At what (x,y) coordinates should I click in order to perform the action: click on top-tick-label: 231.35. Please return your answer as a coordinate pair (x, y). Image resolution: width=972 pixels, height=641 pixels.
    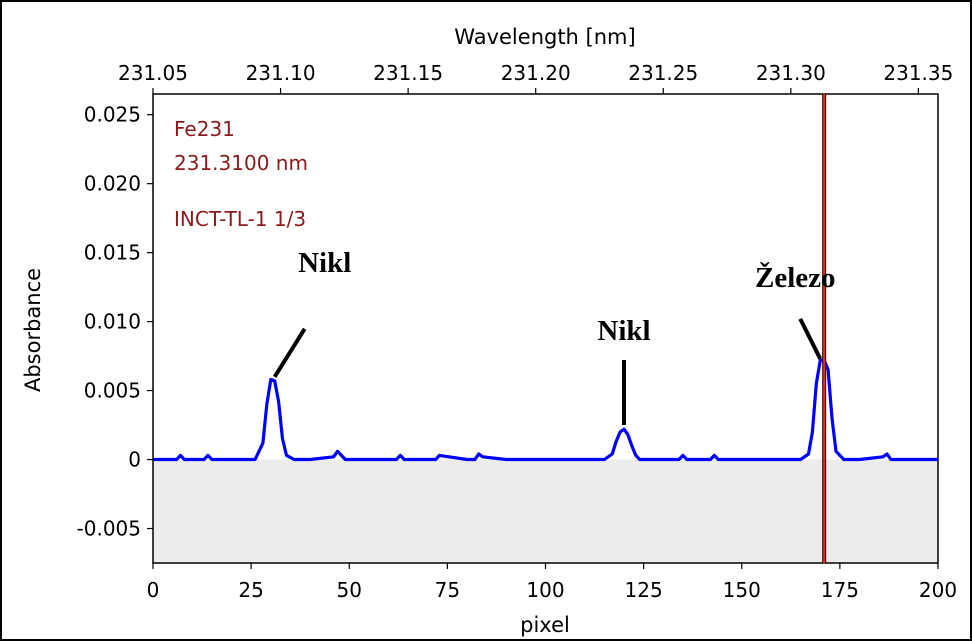
    Looking at the image, I should click on (918, 73).